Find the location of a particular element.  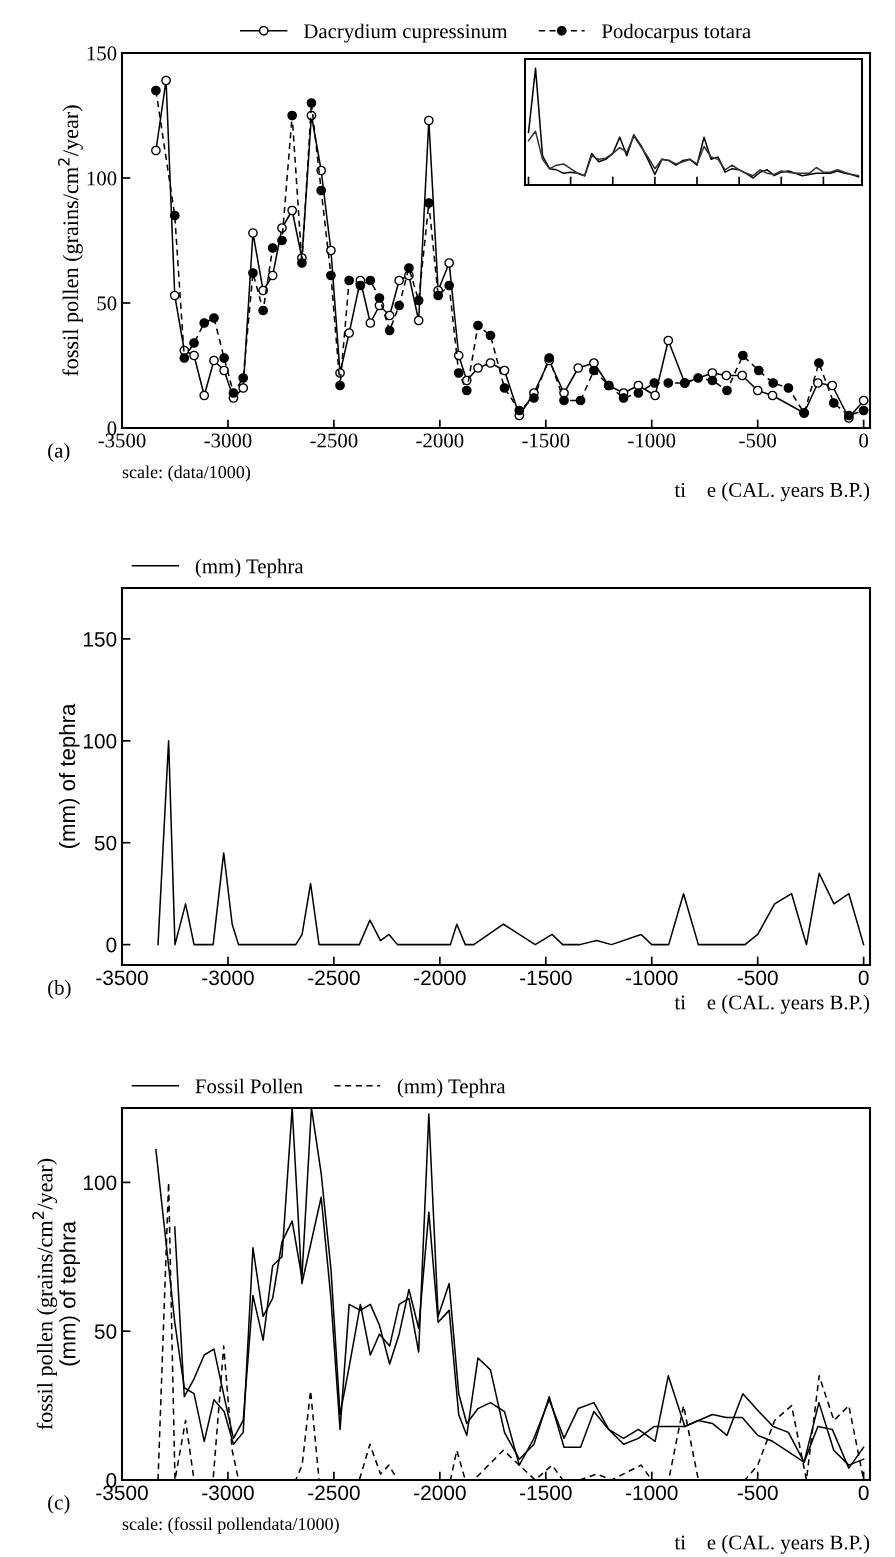

x-tick-label: -3500 is located at coordinates (122, 978).